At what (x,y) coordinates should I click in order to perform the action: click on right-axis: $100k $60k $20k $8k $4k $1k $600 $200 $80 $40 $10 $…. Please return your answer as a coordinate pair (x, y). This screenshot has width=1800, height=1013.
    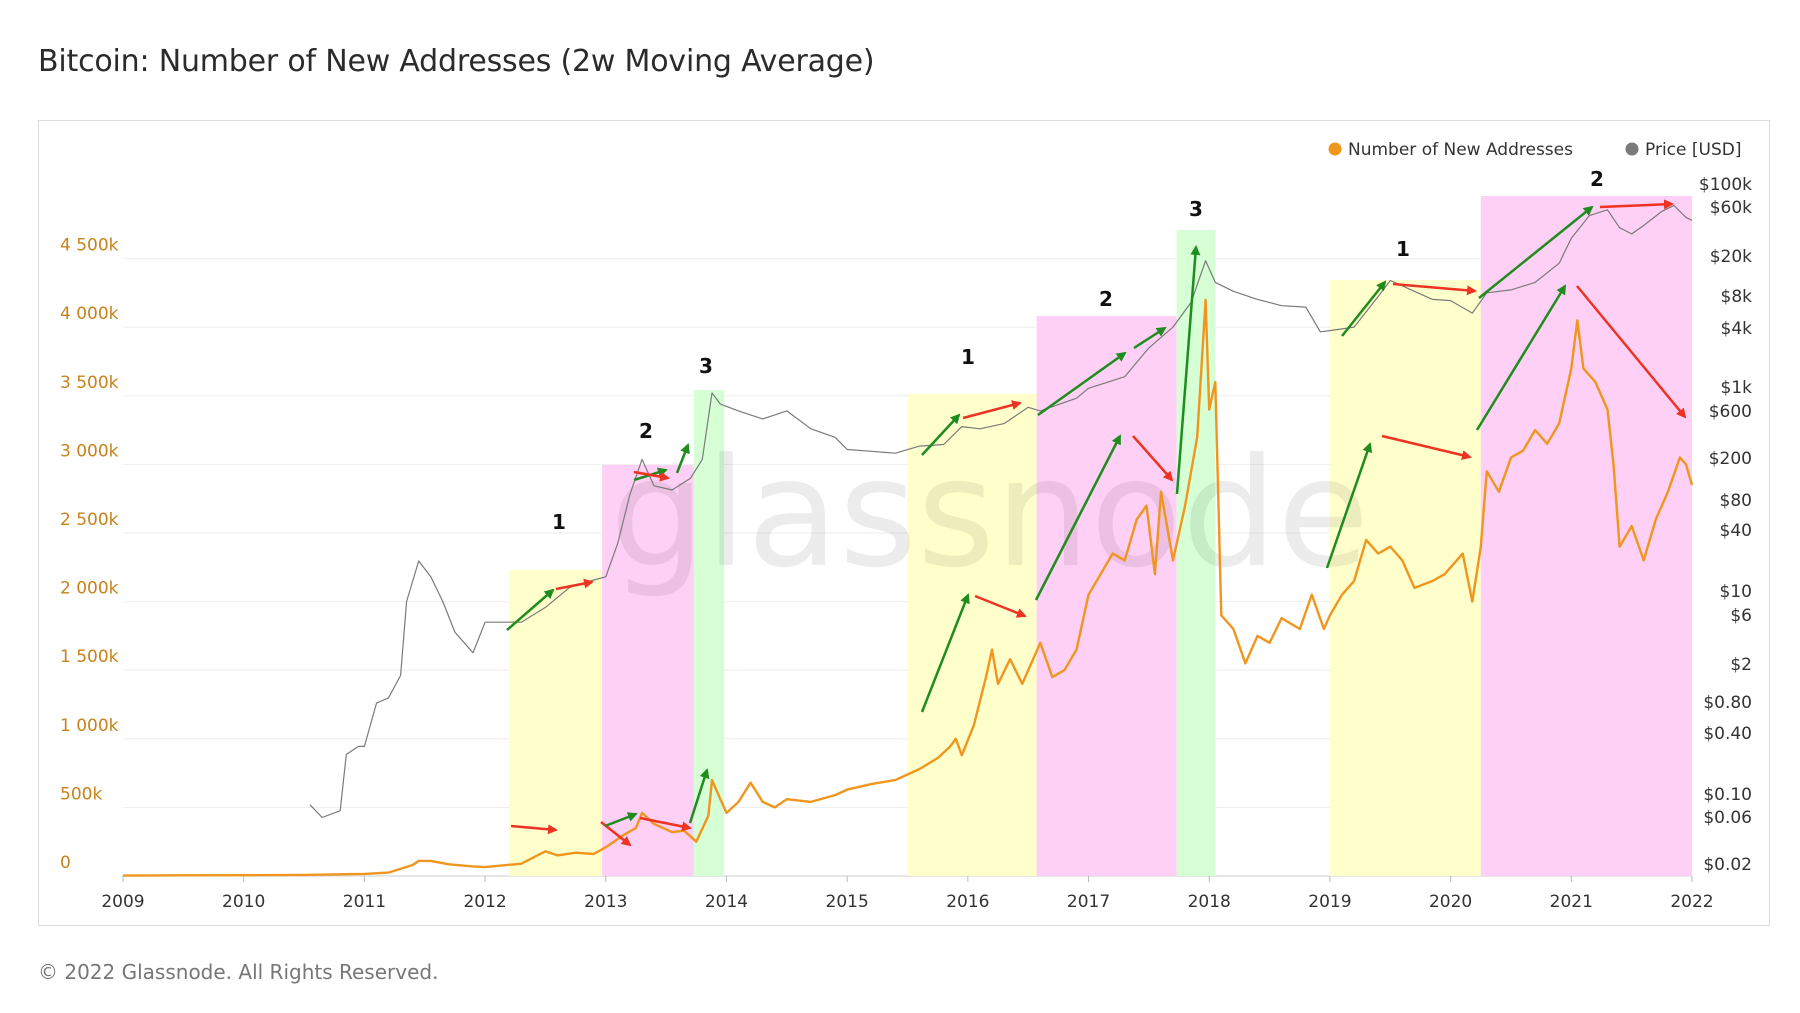
    Looking at the image, I should click on (1725, 525).